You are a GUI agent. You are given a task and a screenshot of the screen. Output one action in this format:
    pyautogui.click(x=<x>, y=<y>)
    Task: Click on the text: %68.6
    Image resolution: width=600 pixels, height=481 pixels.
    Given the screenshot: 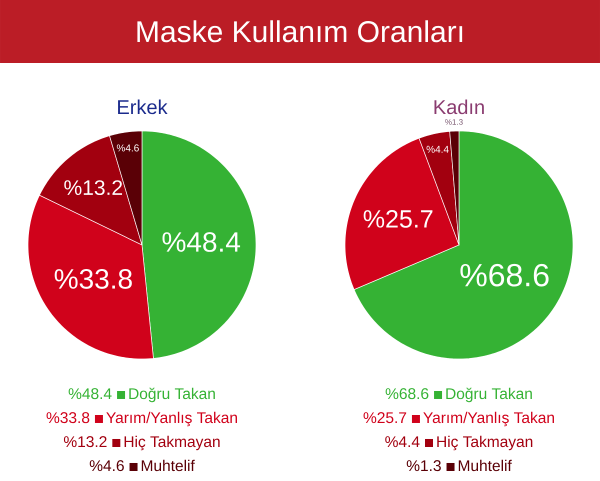 What is the action you would take?
    pyautogui.click(x=407, y=394)
    